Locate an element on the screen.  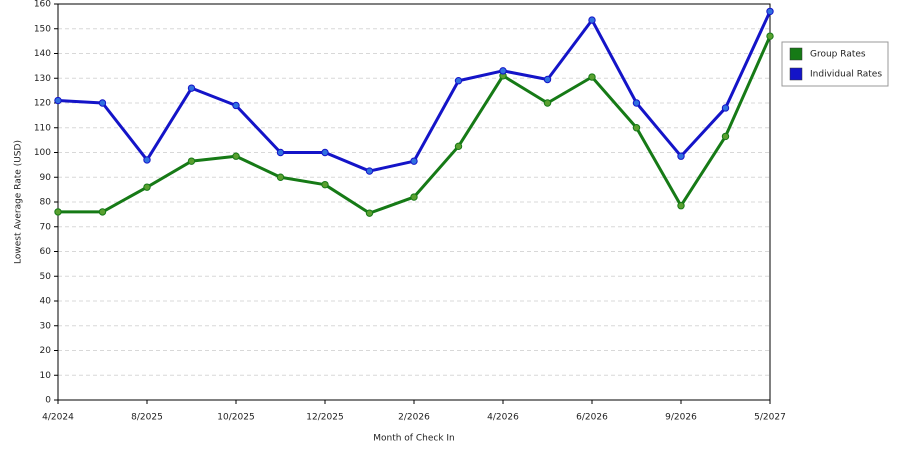
x-tick-label: 10/2025 is located at coordinates (235, 418).